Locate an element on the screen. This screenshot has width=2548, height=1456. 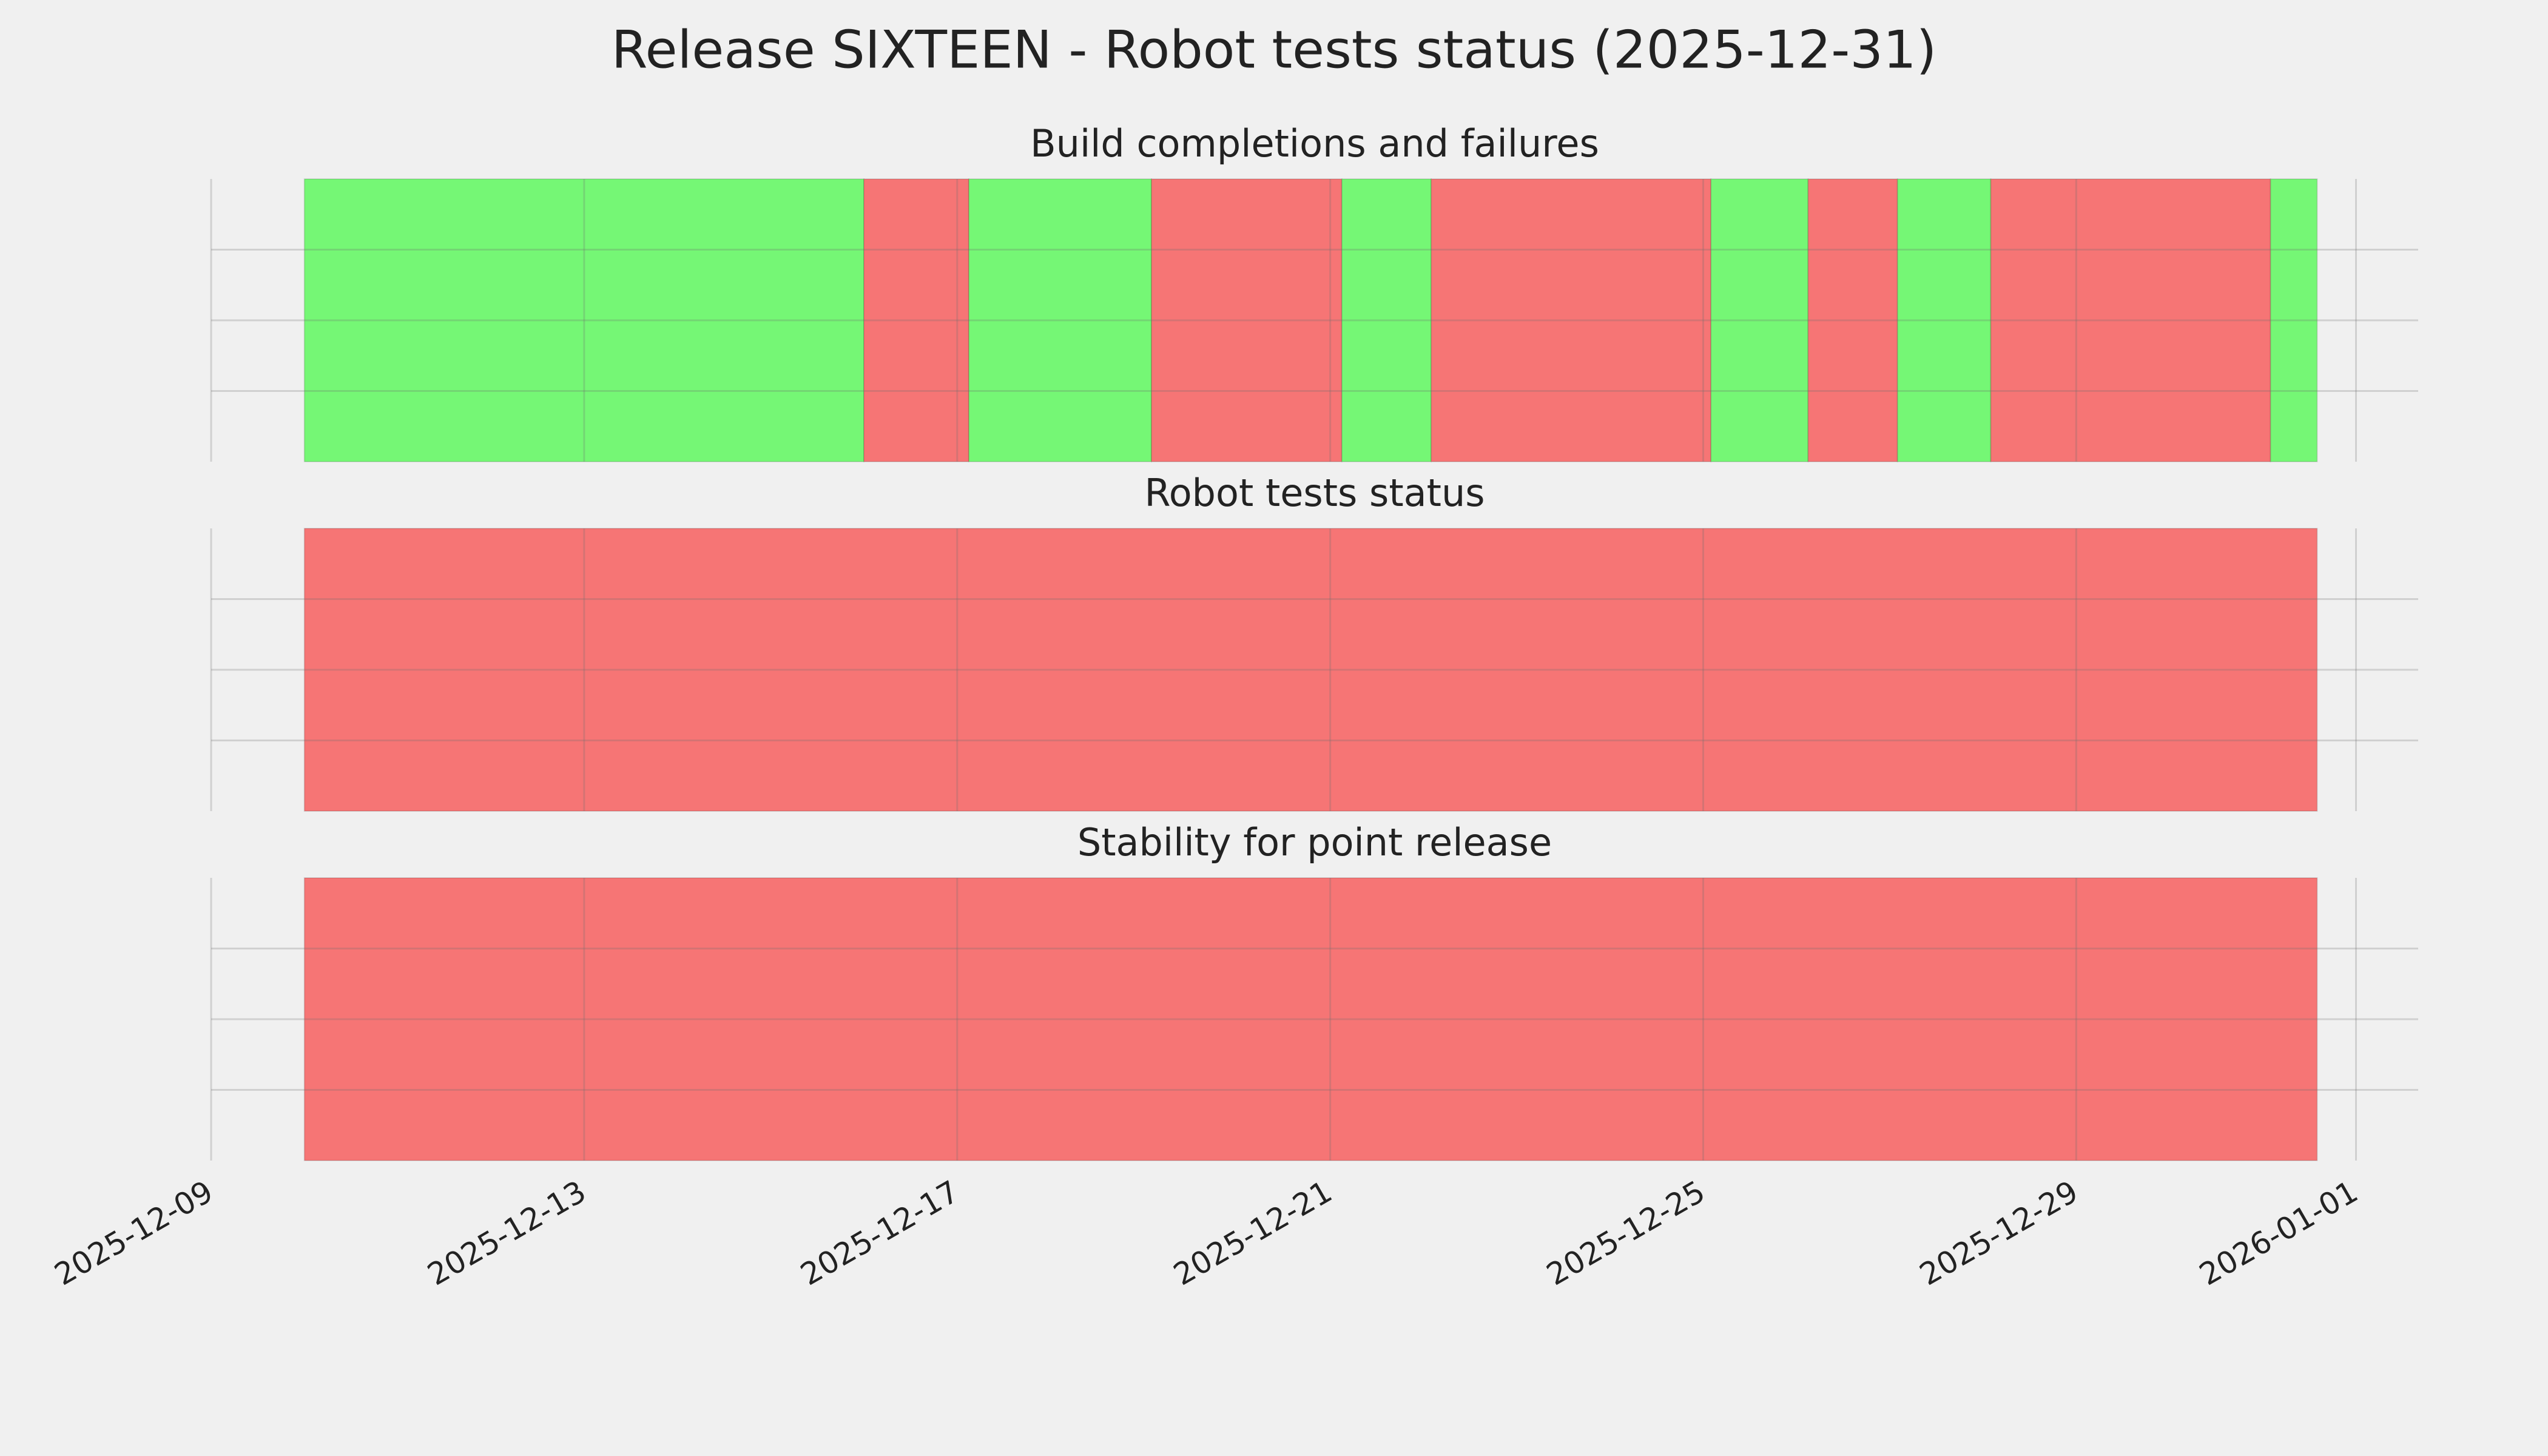
x-tick-label: 2025-12-21 is located at coordinates (1253, 1233).